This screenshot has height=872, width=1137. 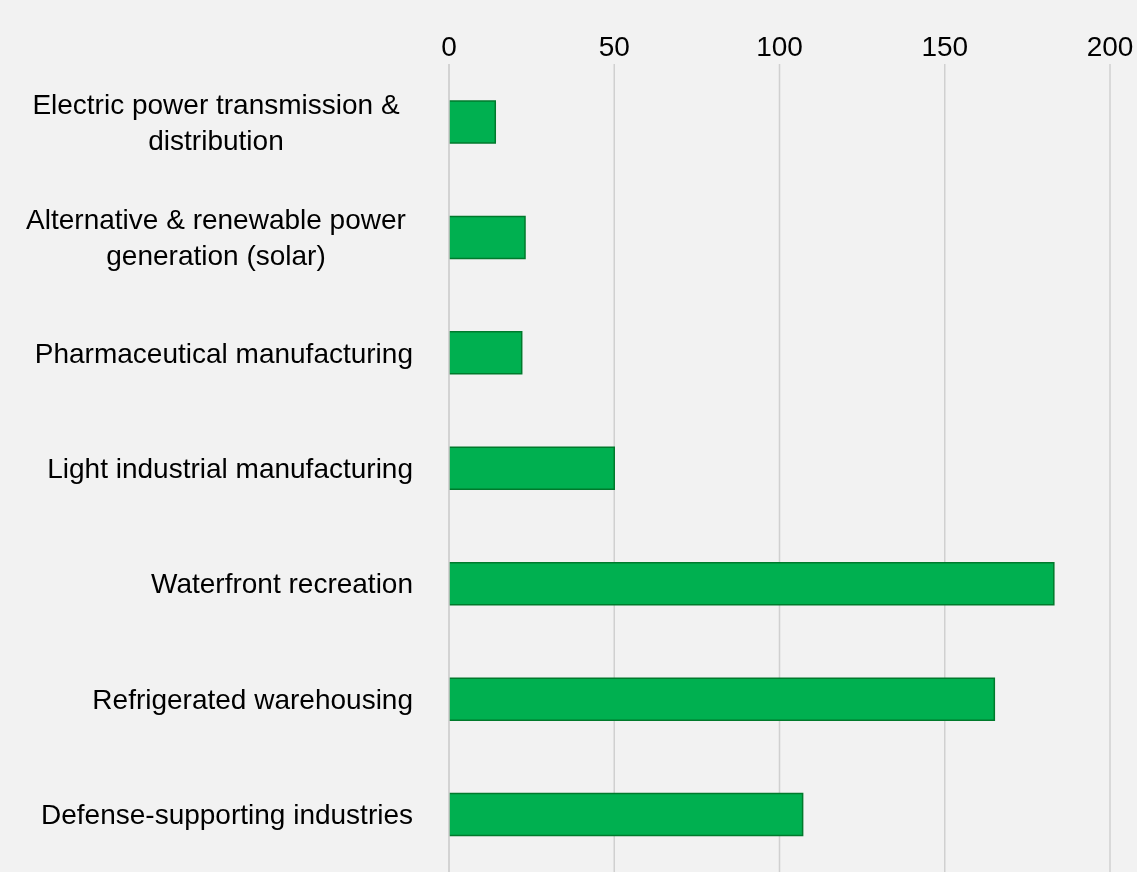 I want to click on y-tick-label: Light industrial manufacturing, so click(x=230, y=468).